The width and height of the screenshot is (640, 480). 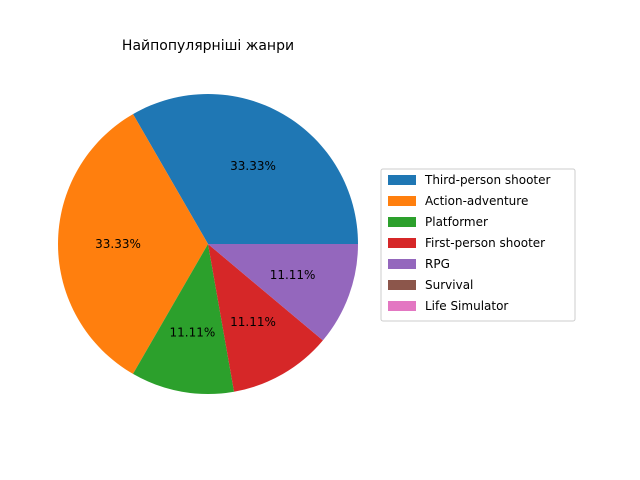 I want to click on legend-swatch-third-person-shooter, so click(x=402, y=180).